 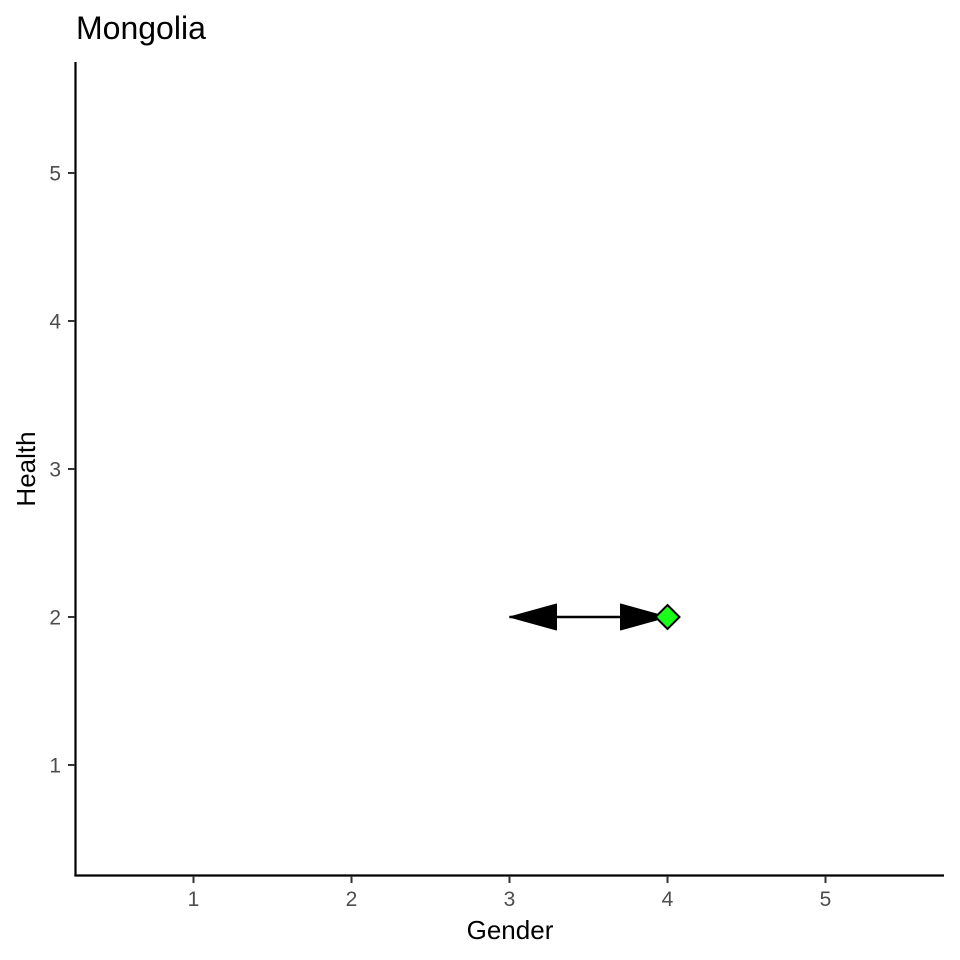 I want to click on data-point, so click(x=667, y=617).